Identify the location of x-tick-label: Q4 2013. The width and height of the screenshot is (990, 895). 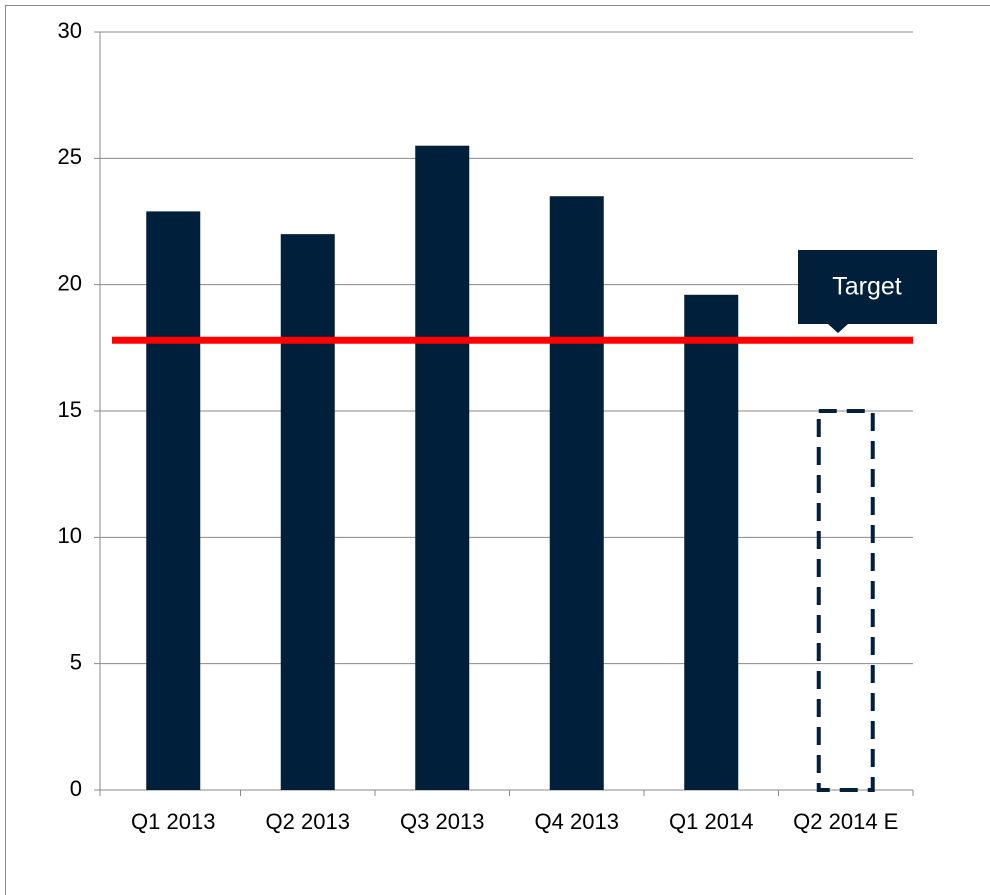
(577, 821).